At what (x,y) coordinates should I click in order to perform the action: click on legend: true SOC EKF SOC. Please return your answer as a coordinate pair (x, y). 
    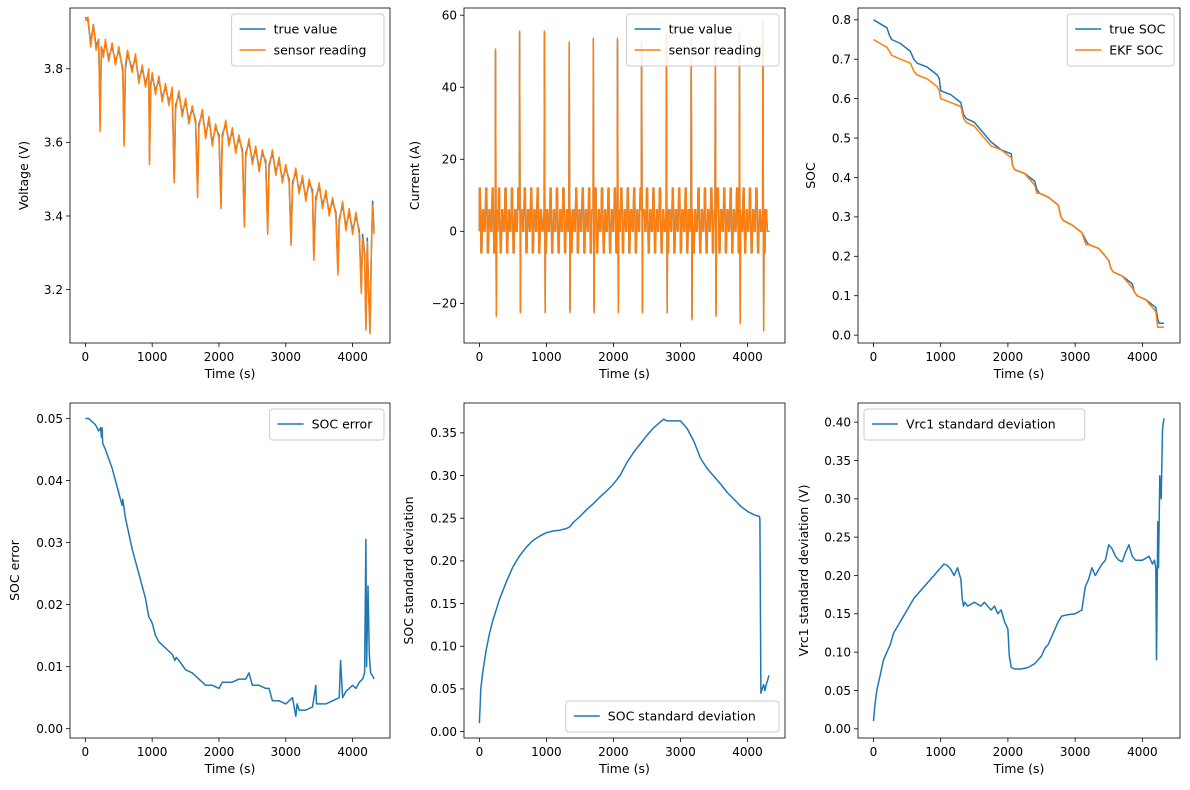
    Looking at the image, I should click on (1120, 40).